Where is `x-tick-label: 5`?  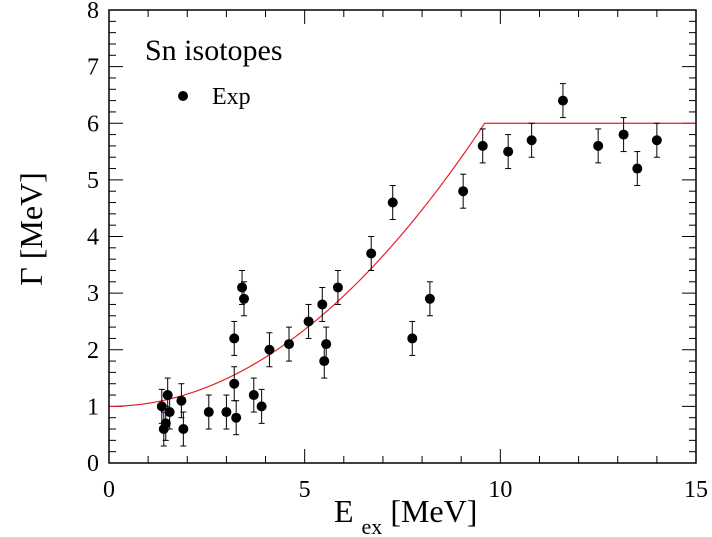 x-tick-label: 5 is located at coordinates (305, 490).